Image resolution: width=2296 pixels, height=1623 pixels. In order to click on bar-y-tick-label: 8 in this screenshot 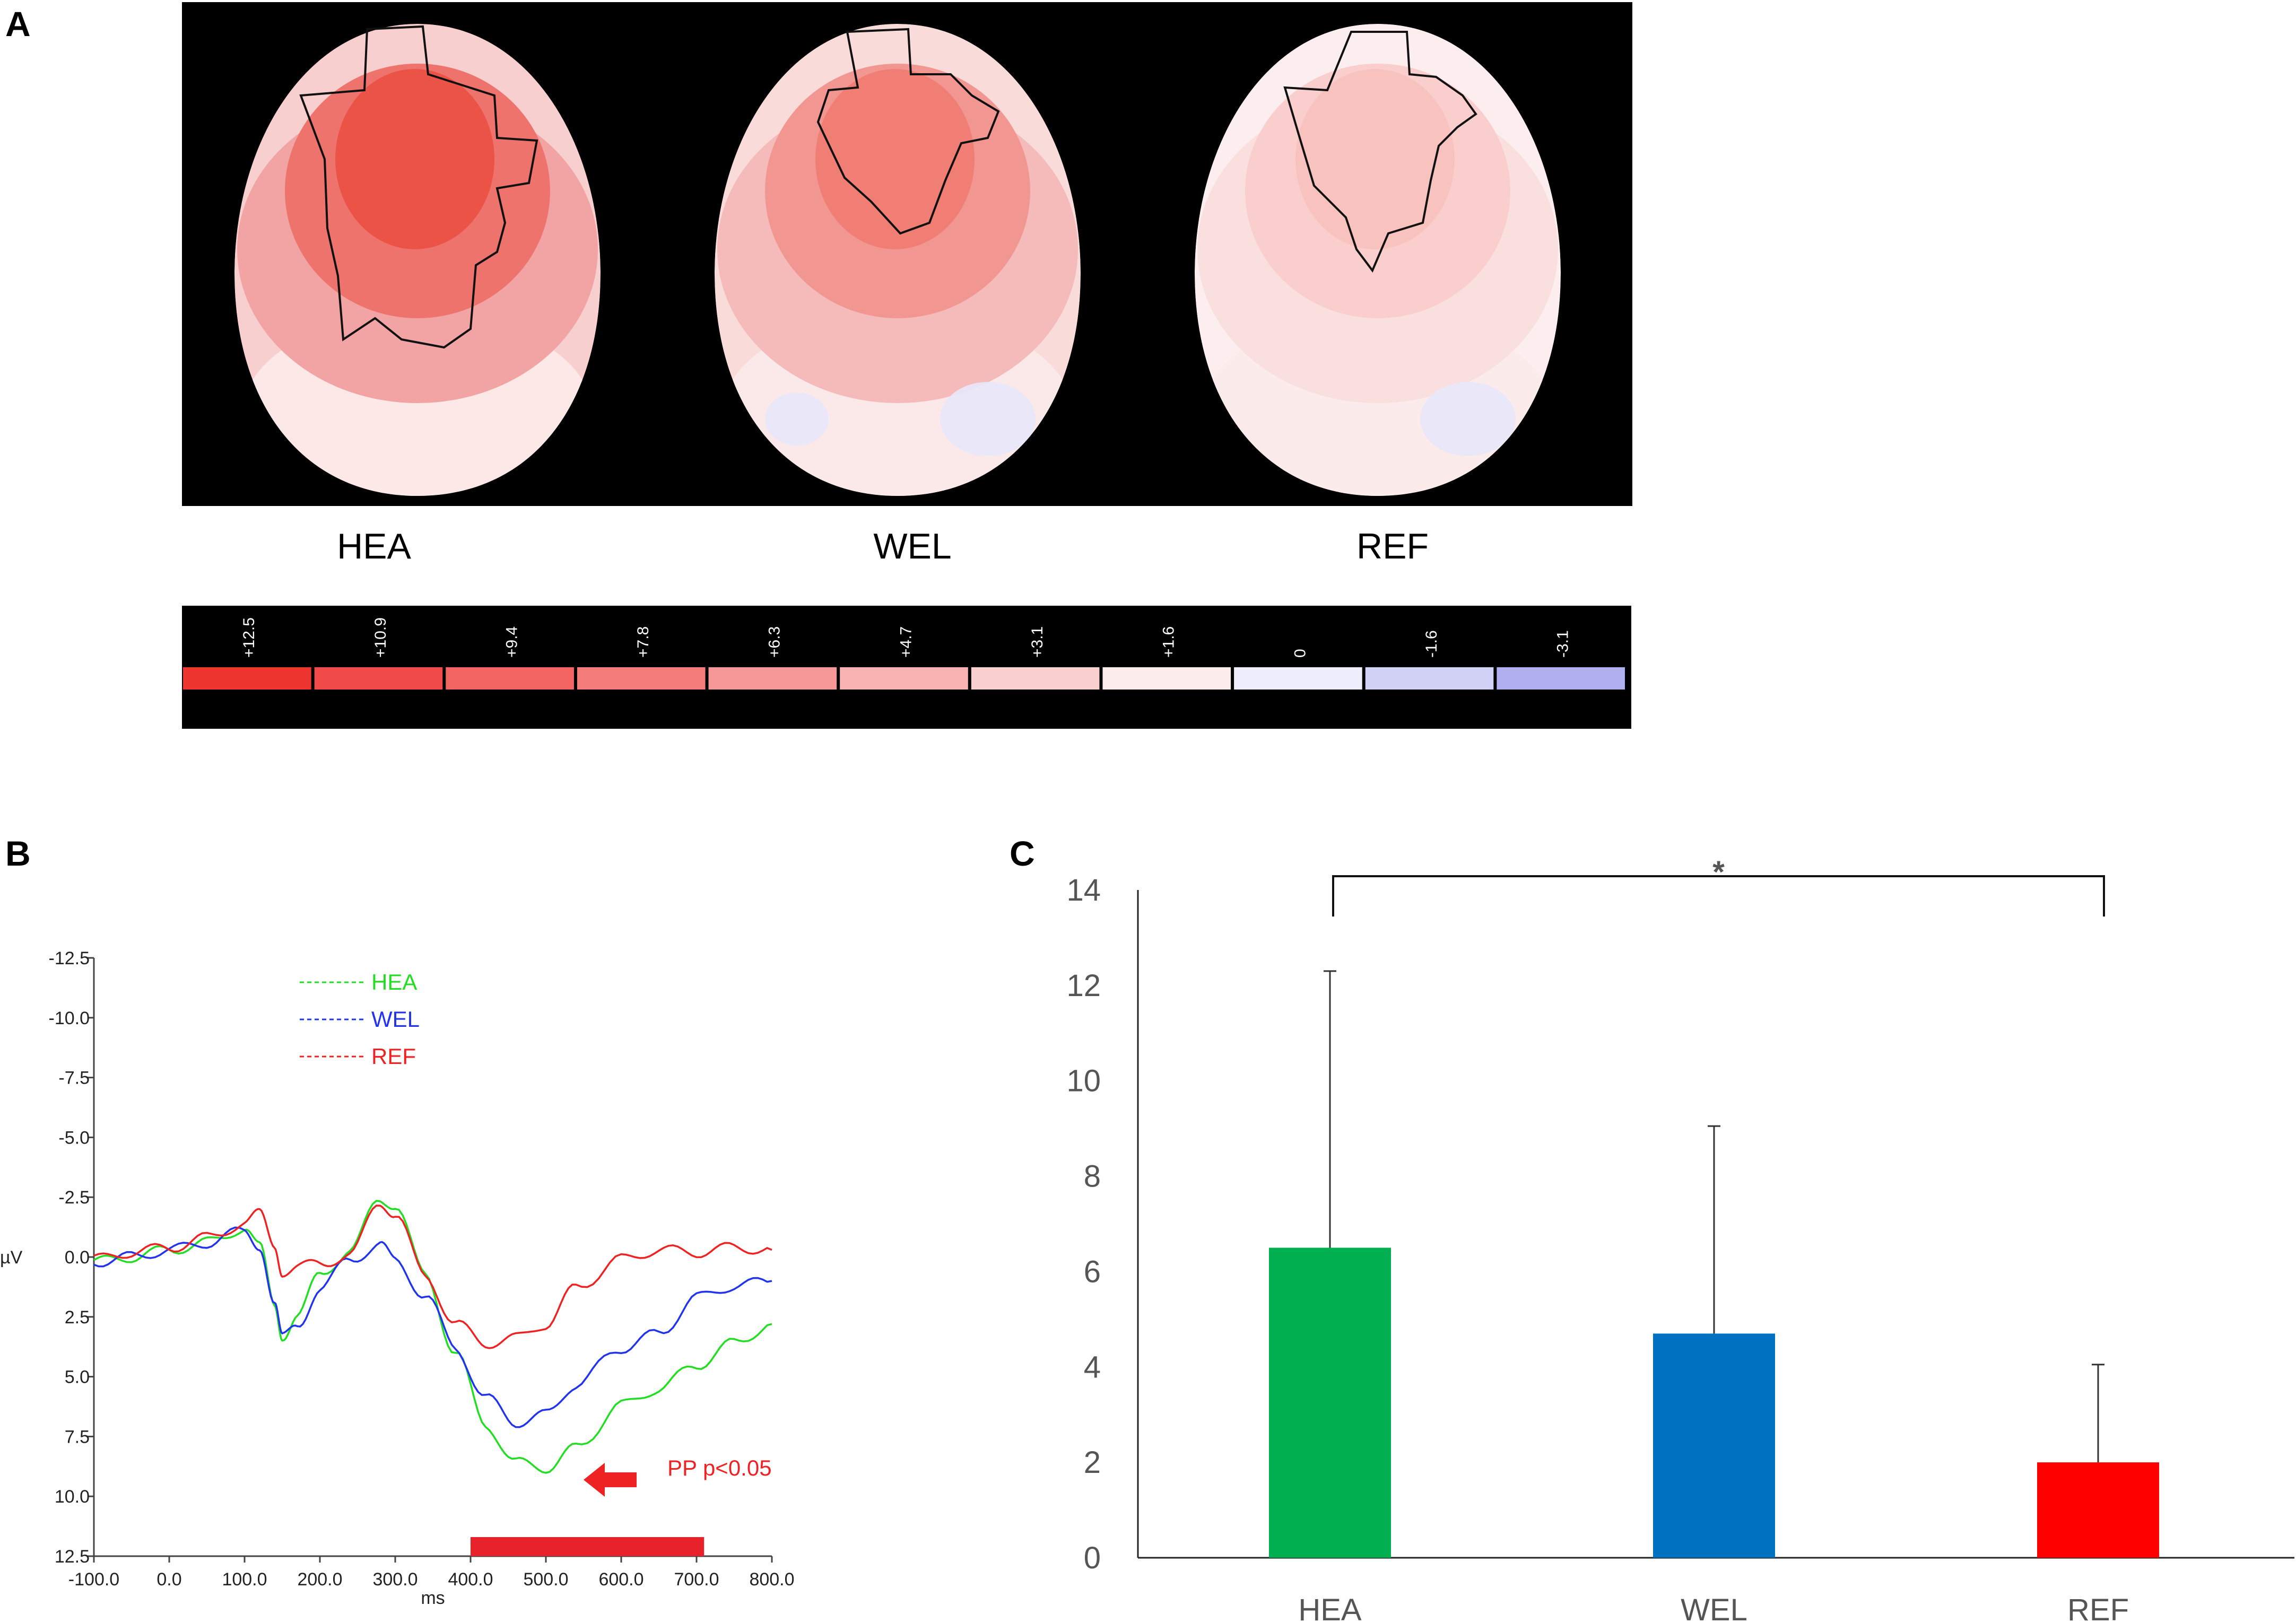, I will do `click(1093, 1176)`.